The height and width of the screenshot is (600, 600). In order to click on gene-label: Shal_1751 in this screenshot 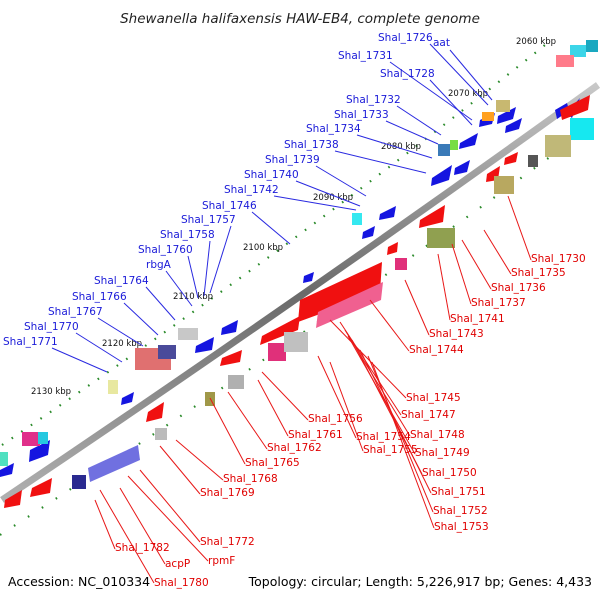, I will do `click(458, 492)`.